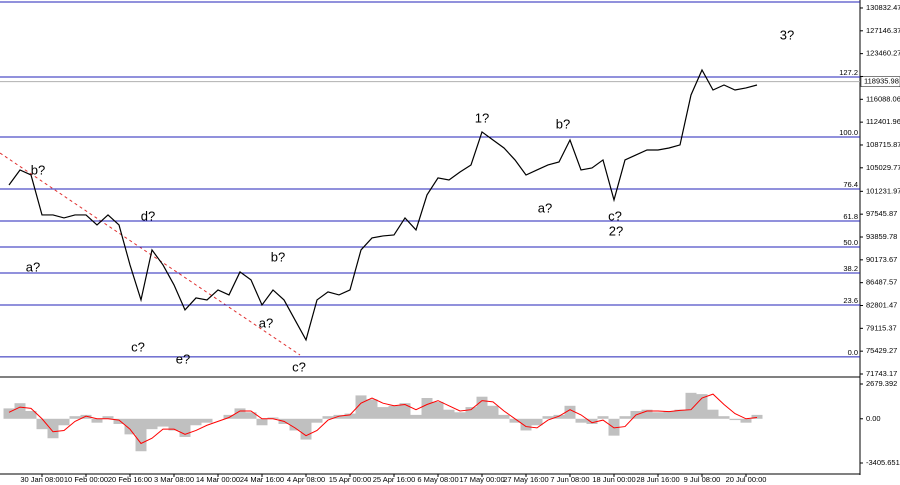 This screenshot has height=485, width=900. I want to click on y-tick-label: 71743.17, so click(881, 373).